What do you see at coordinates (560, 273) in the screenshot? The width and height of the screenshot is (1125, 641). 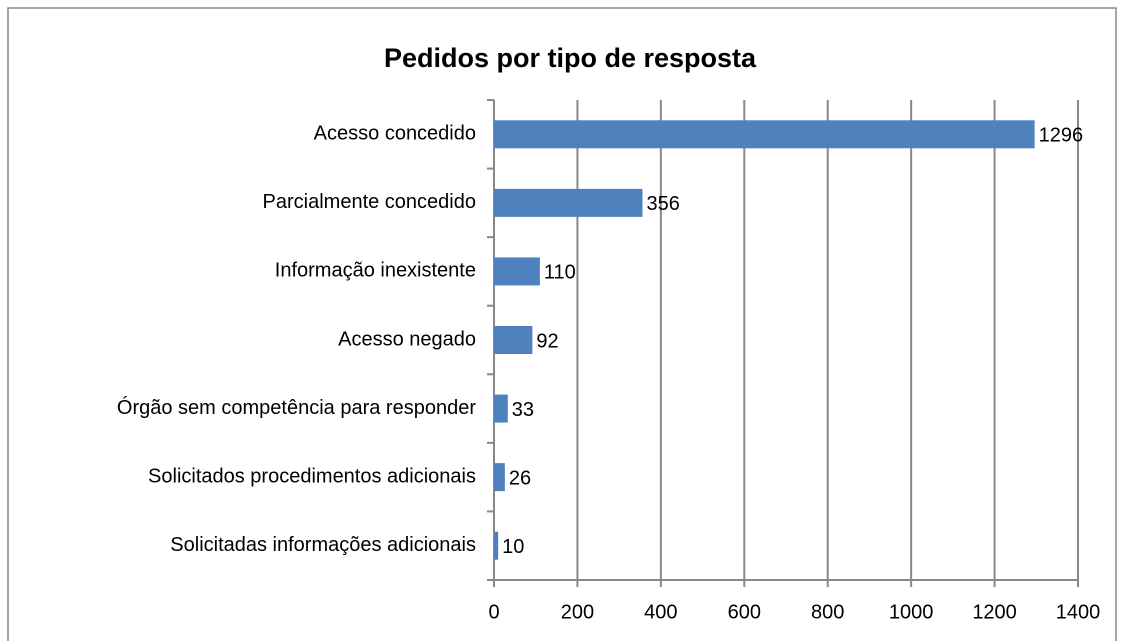 I see `data-label: 110` at bounding box center [560, 273].